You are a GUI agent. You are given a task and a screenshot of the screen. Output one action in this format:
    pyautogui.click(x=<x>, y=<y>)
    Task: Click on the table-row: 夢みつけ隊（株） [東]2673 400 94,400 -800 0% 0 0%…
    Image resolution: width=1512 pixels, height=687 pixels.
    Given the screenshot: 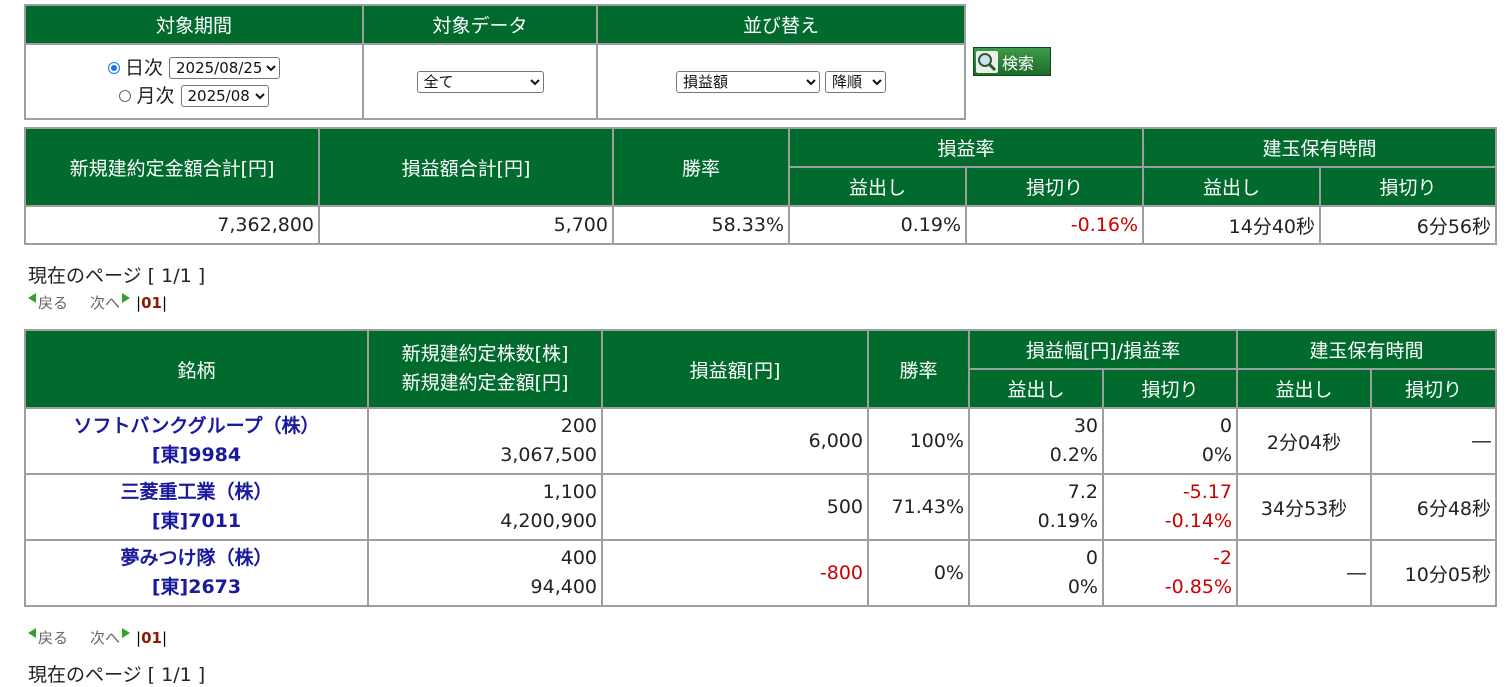 What is the action you would take?
    pyautogui.click(x=760, y=573)
    